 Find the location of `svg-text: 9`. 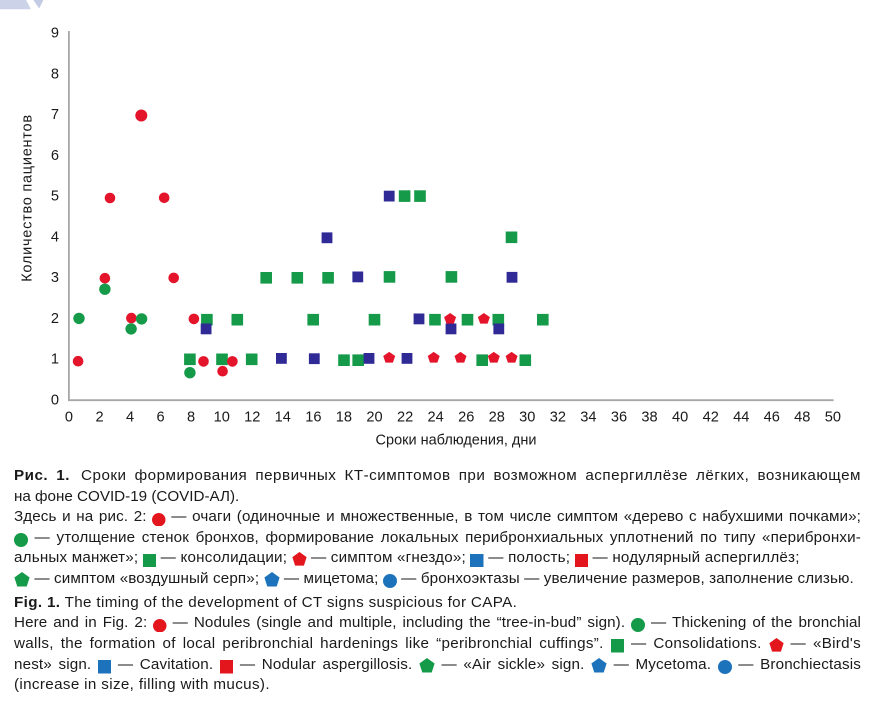

svg-text: 9 is located at coordinates (55, 34).